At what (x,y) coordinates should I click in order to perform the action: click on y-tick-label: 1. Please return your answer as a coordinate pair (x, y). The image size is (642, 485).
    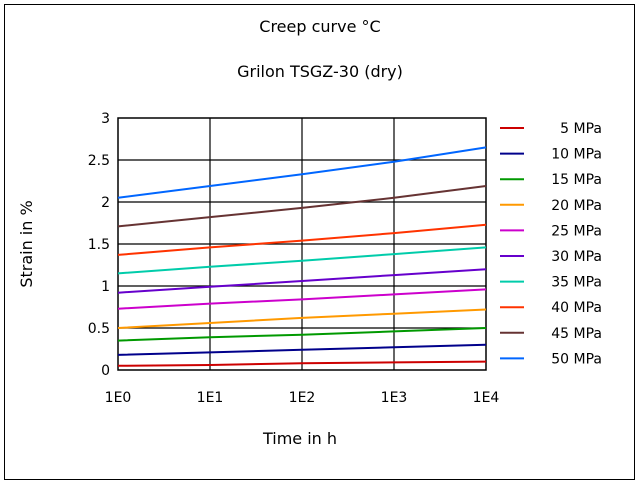
    Looking at the image, I should click on (105, 287).